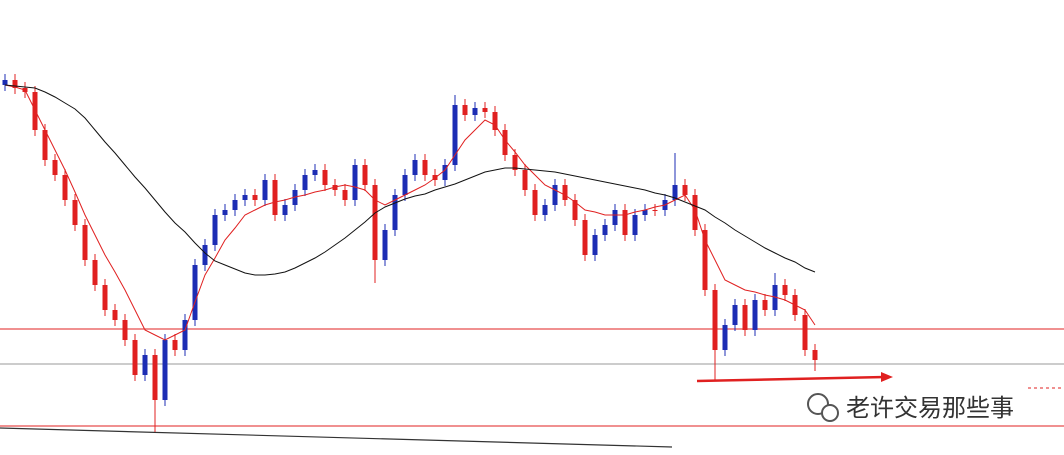 This screenshot has height=455, width=1064. I want to click on arrow-head, so click(887, 377).